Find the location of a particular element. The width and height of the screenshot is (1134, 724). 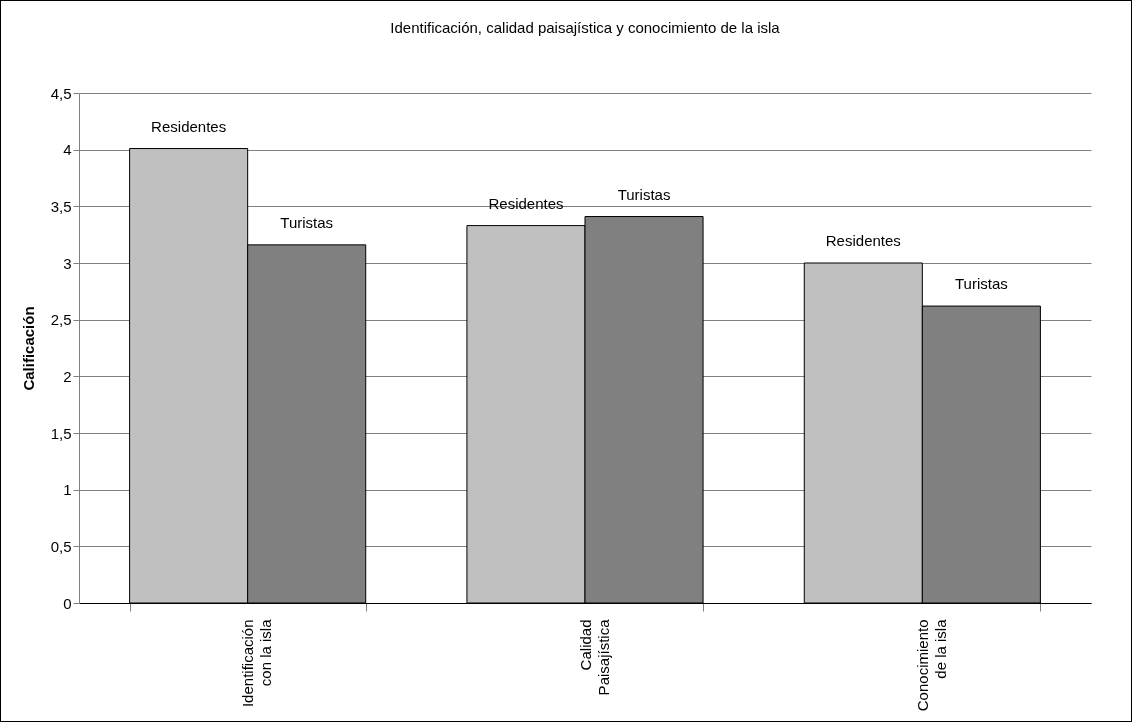

x-tick-label: Conocimiento de la isla is located at coordinates (931, 665).